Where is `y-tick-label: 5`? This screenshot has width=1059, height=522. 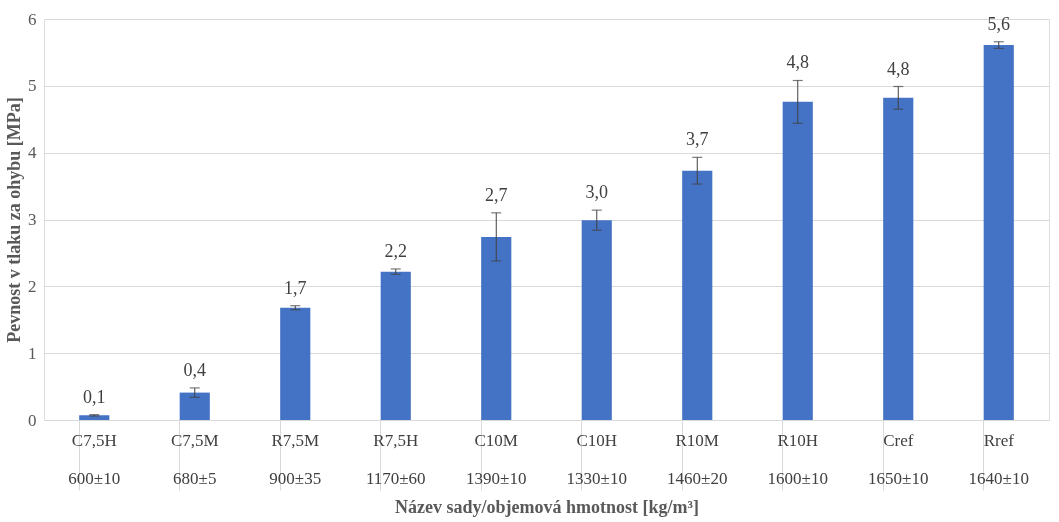 y-tick-label: 5 is located at coordinates (32, 86).